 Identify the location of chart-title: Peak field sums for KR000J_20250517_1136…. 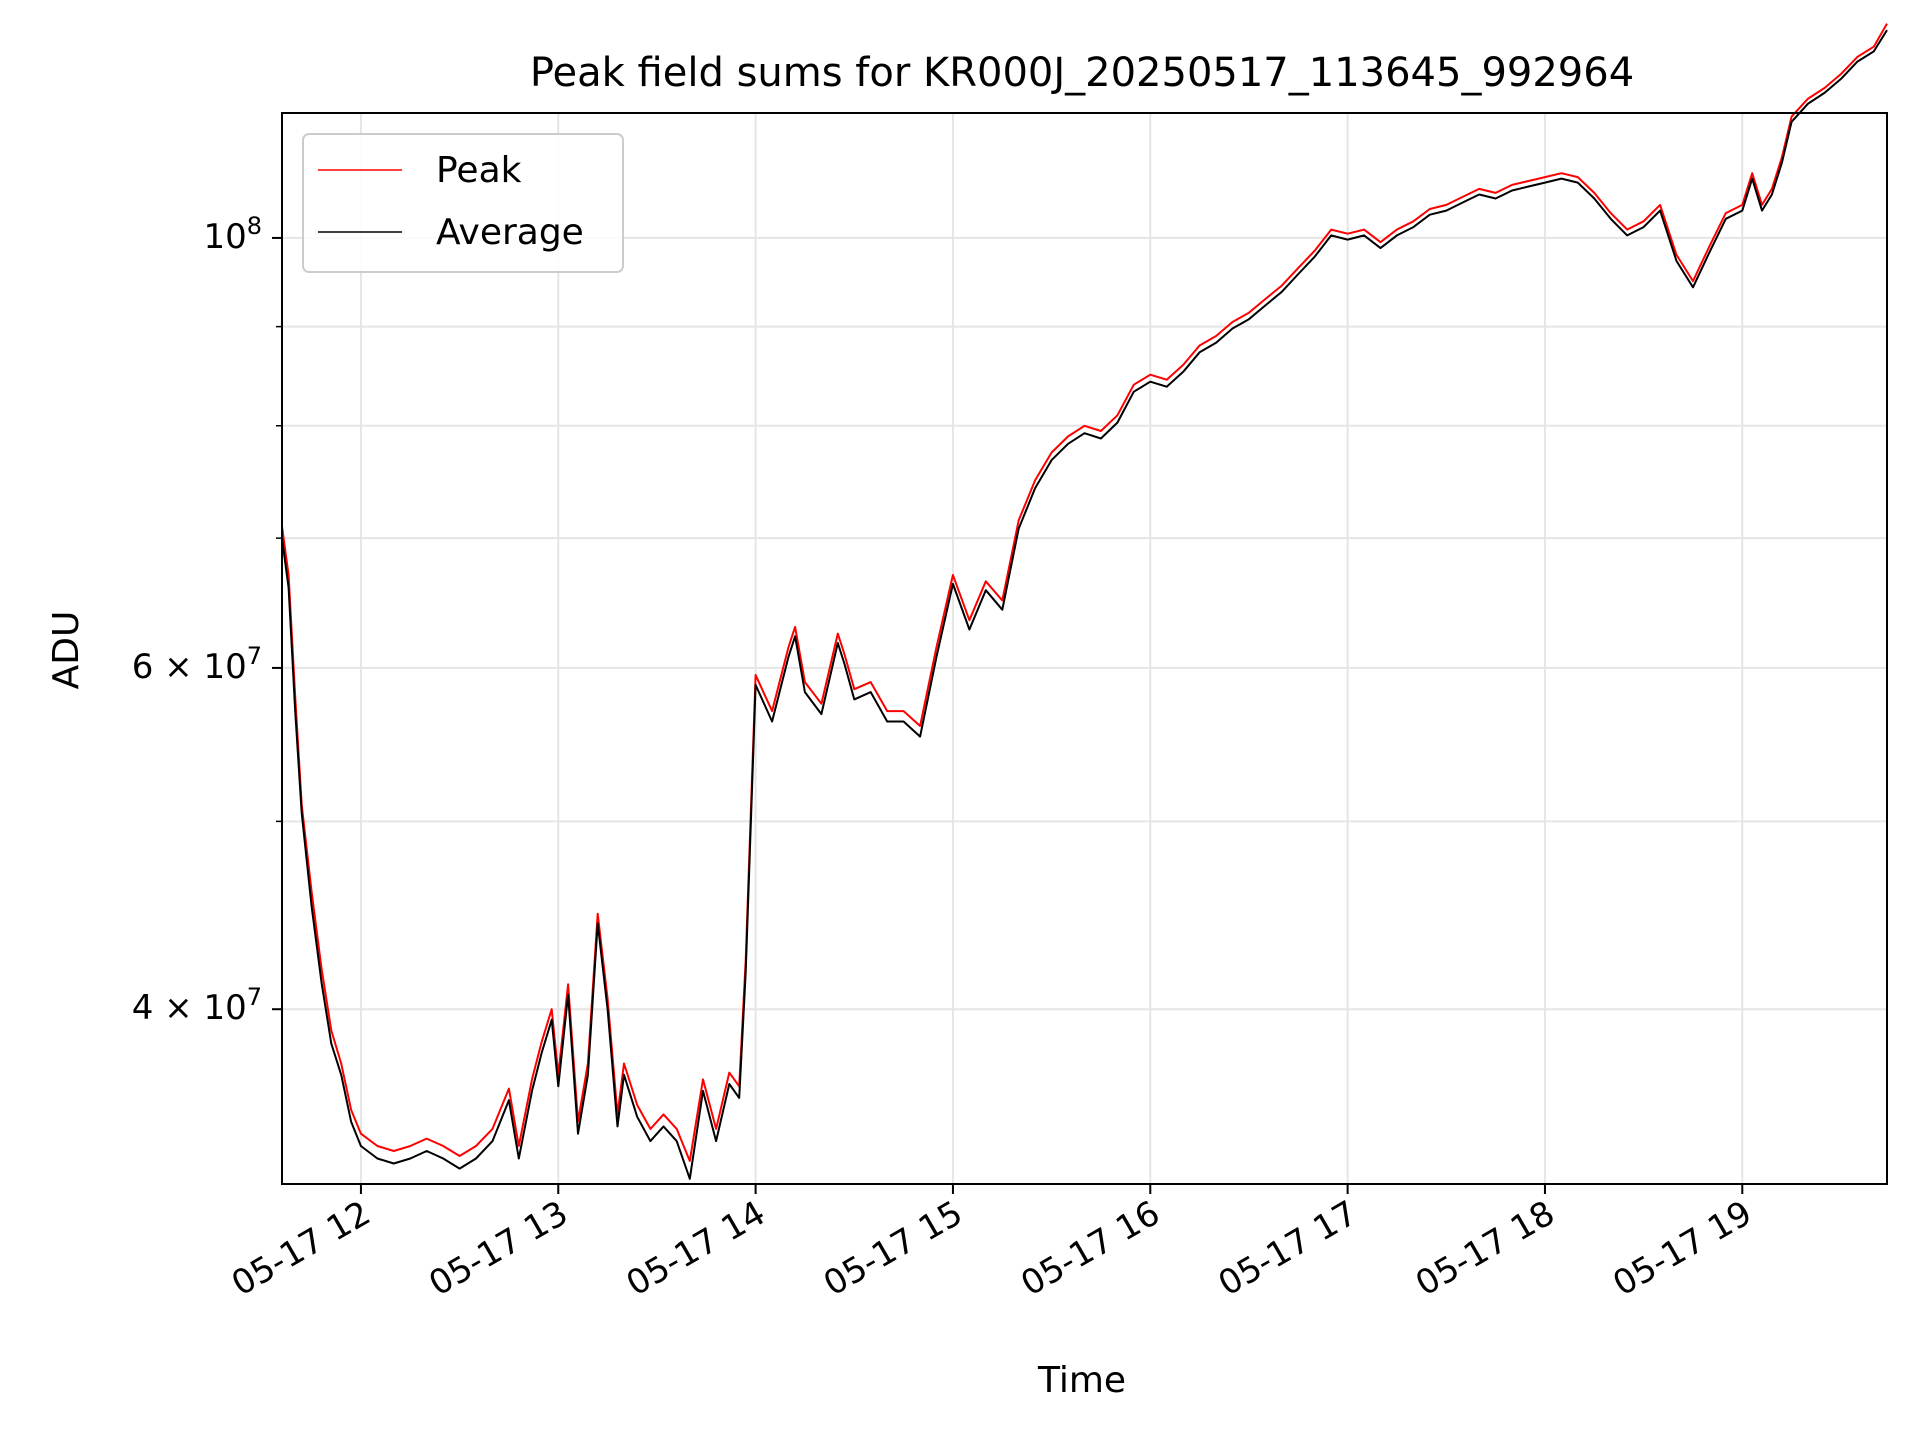
(1082, 73).